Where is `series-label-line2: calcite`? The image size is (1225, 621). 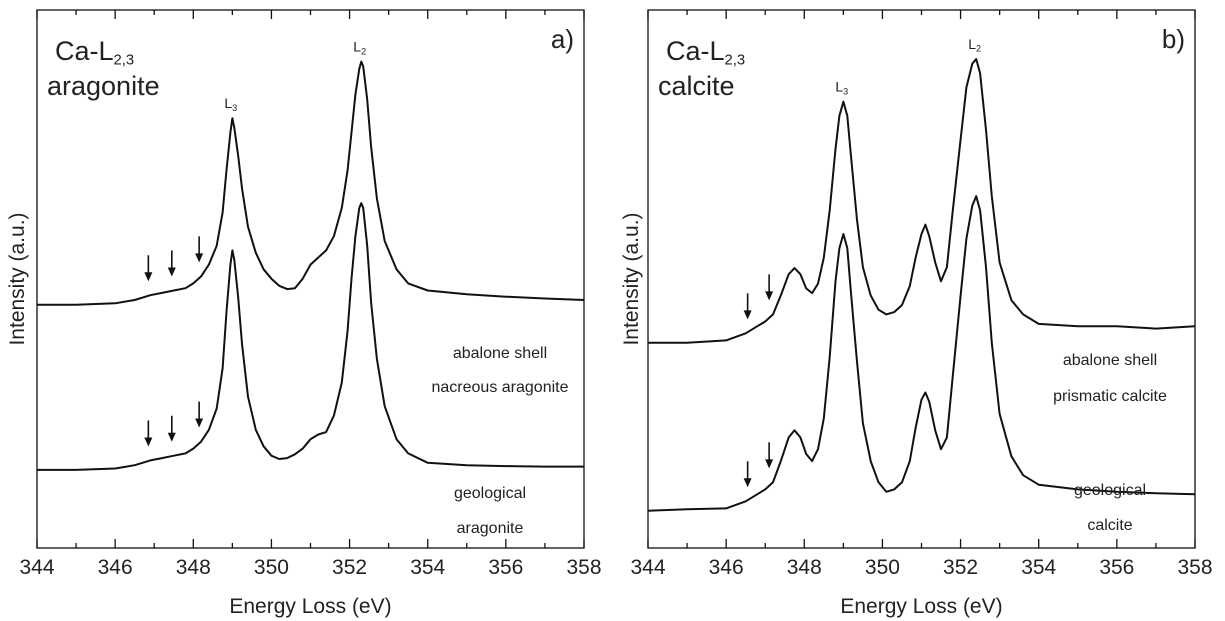
series-label-line2: calcite is located at coordinates (1109, 525).